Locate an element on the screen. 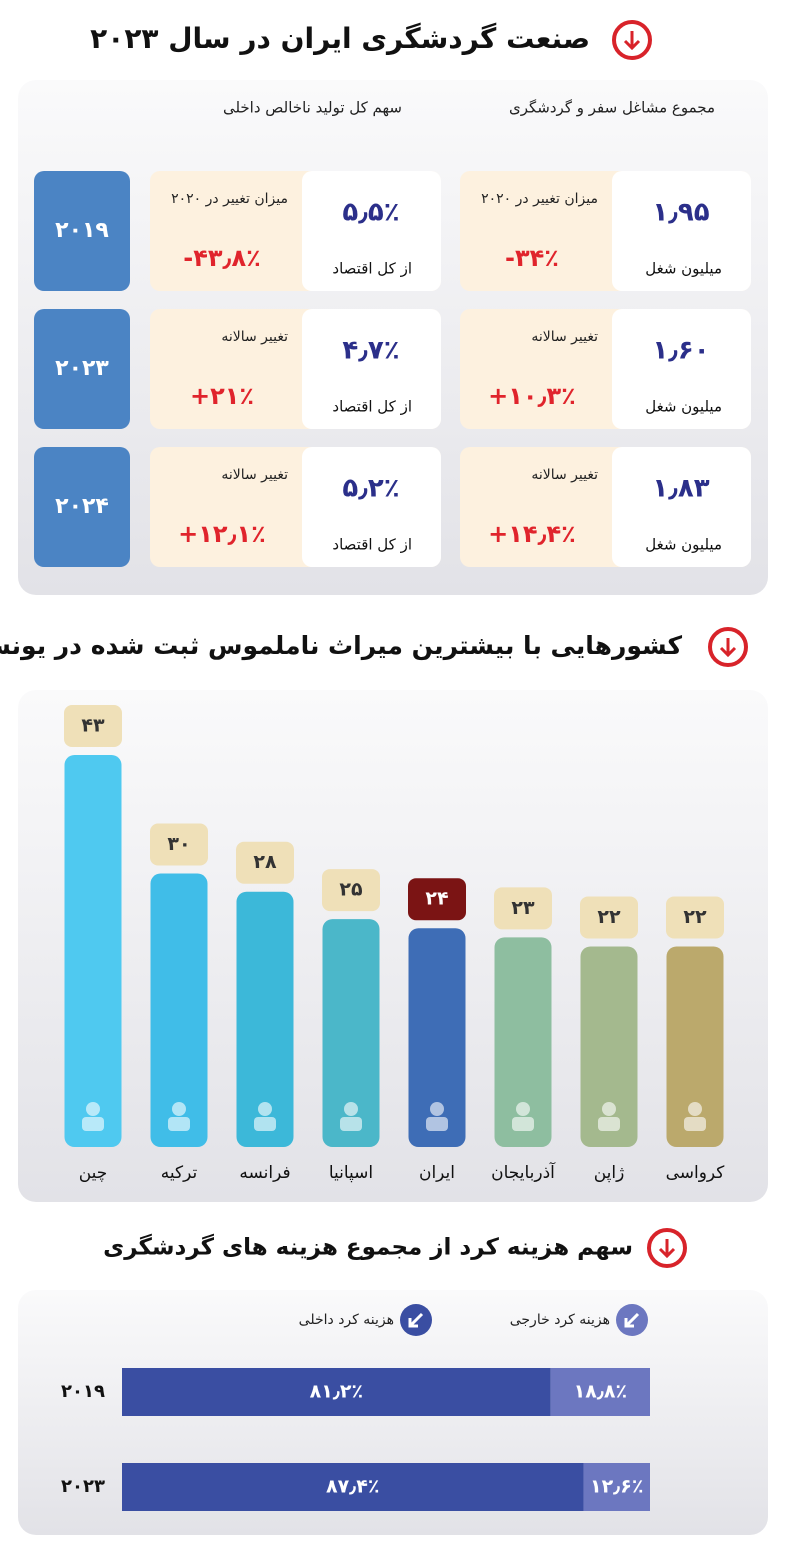 The width and height of the screenshot is (800, 1551). stat-value: ۱٫۶۰ is located at coordinates (680, 351).